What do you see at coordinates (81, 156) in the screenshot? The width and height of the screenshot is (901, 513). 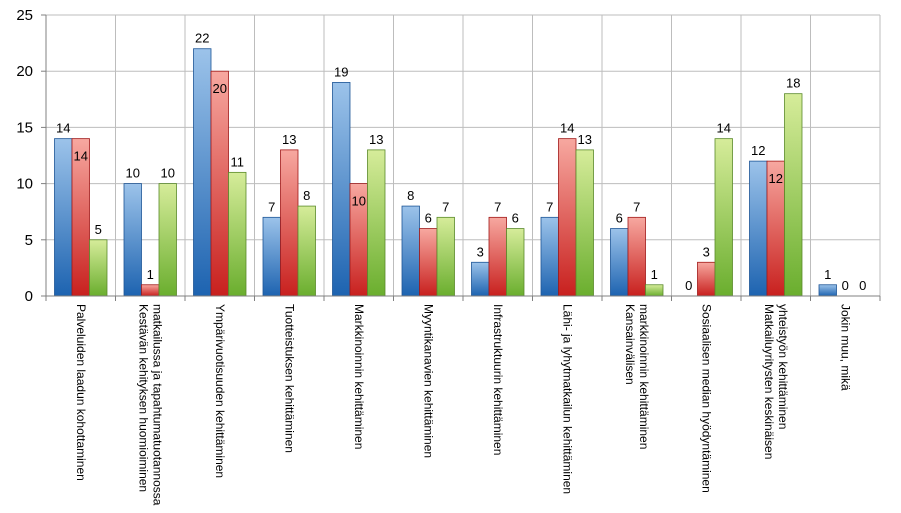 I see `data-label-red-0: 14` at bounding box center [81, 156].